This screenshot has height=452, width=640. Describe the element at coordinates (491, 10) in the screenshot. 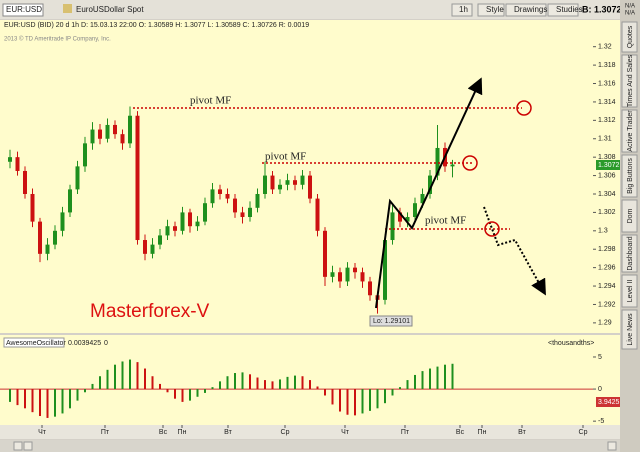

I see `style-button` at that location.